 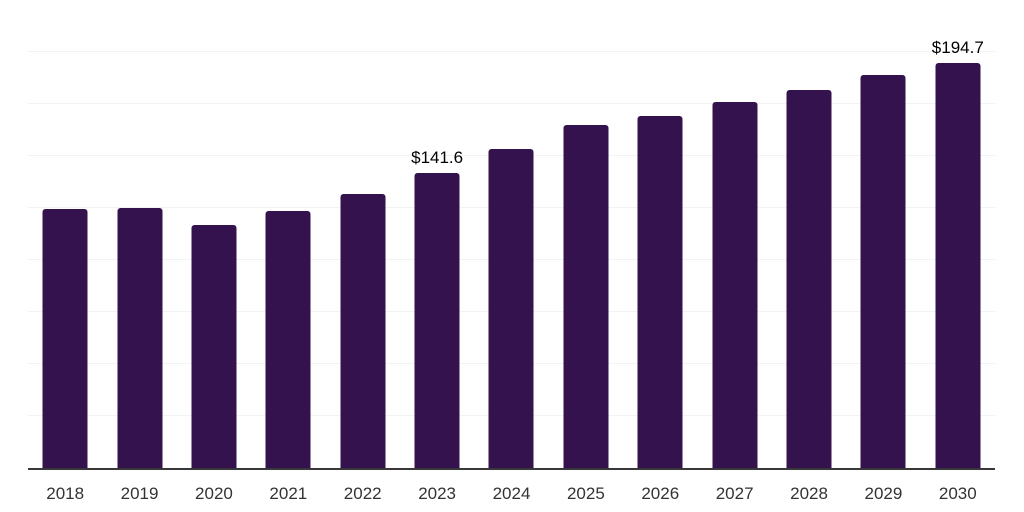 I want to click on bar-2025, so click(x=586, y=296).